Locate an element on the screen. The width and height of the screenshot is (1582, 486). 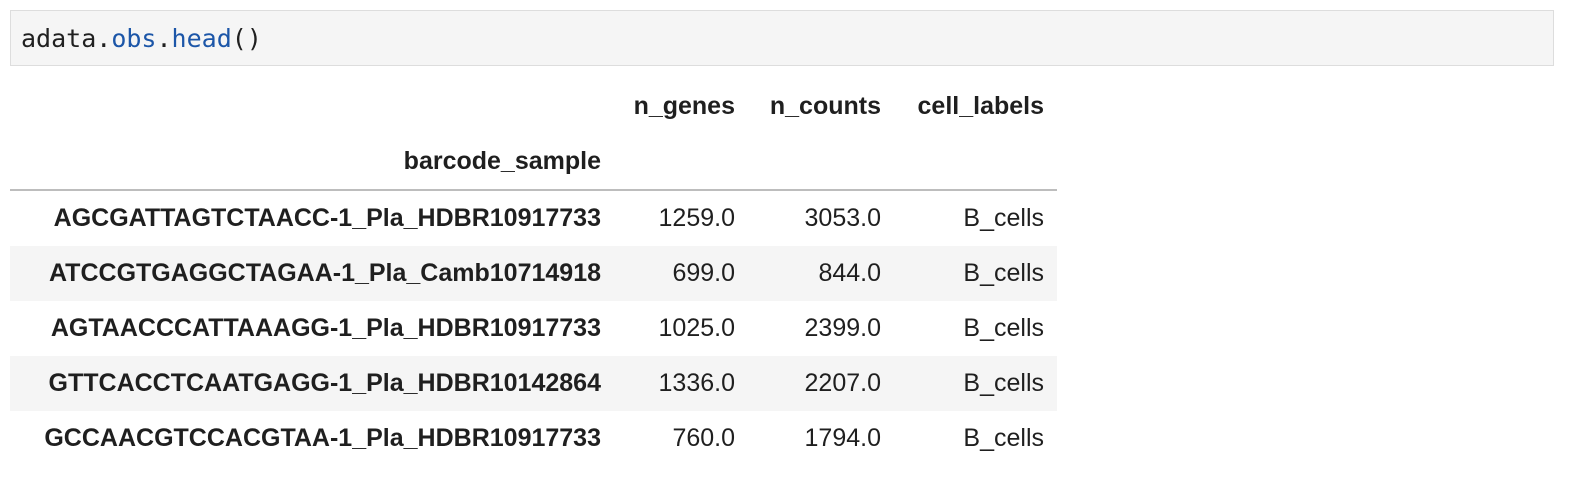
column-header-n-counts: n_counts is located at coordinates (825, 106).